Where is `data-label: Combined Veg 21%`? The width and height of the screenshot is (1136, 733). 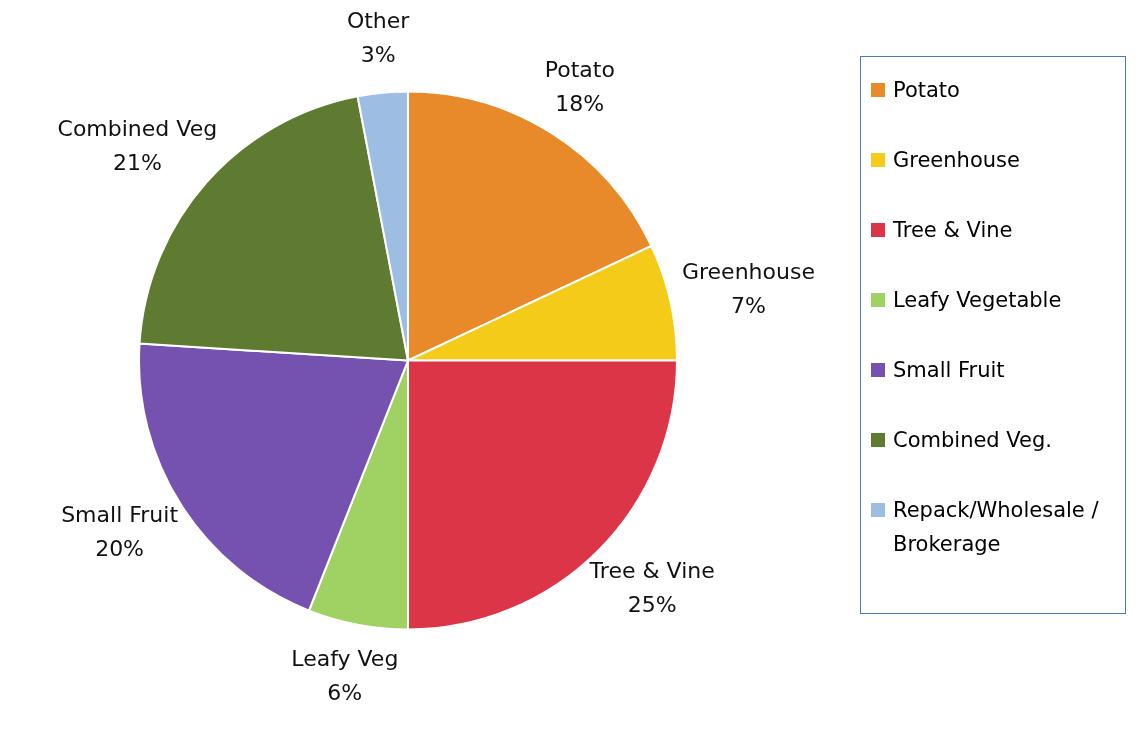 data-label: Combined Veg 21% is located at coordinates (137, 145).